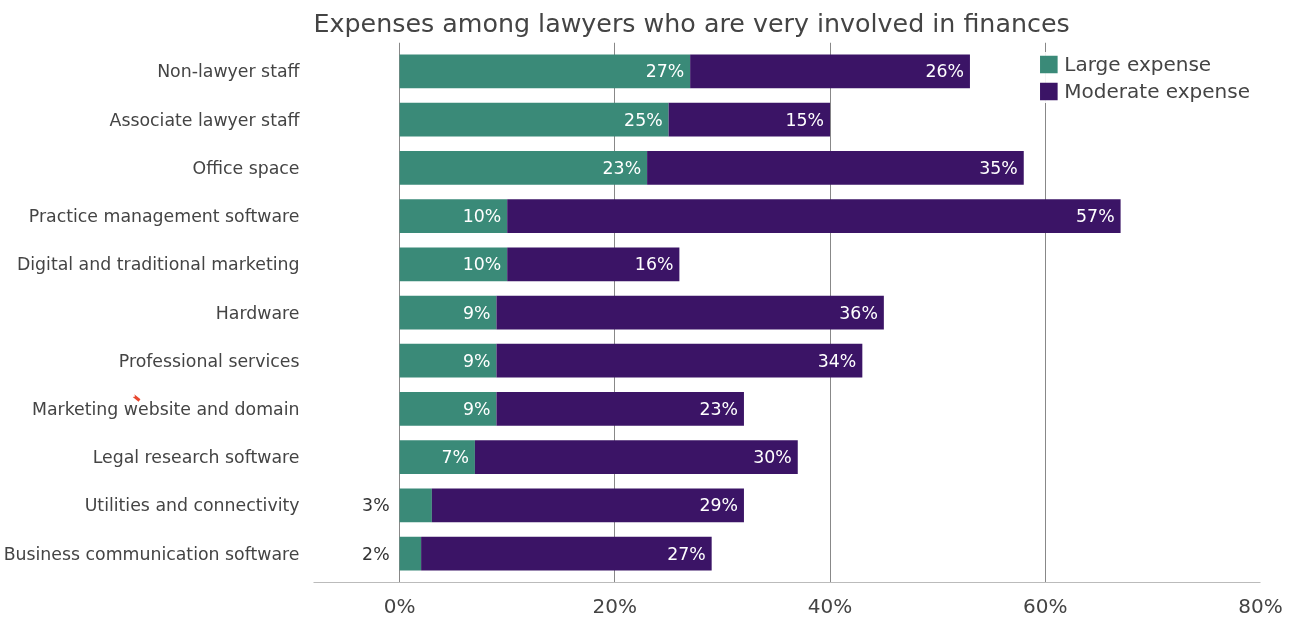  What do you see at coordinates (196, 457) in the screenshot?
I see `y-tick-label: Legal research software` at bounding box center [196, 457].